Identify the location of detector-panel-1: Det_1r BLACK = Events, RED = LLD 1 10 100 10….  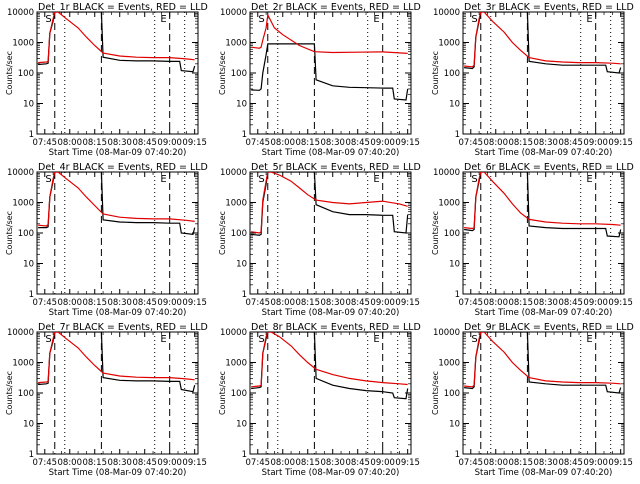
(106, 80).